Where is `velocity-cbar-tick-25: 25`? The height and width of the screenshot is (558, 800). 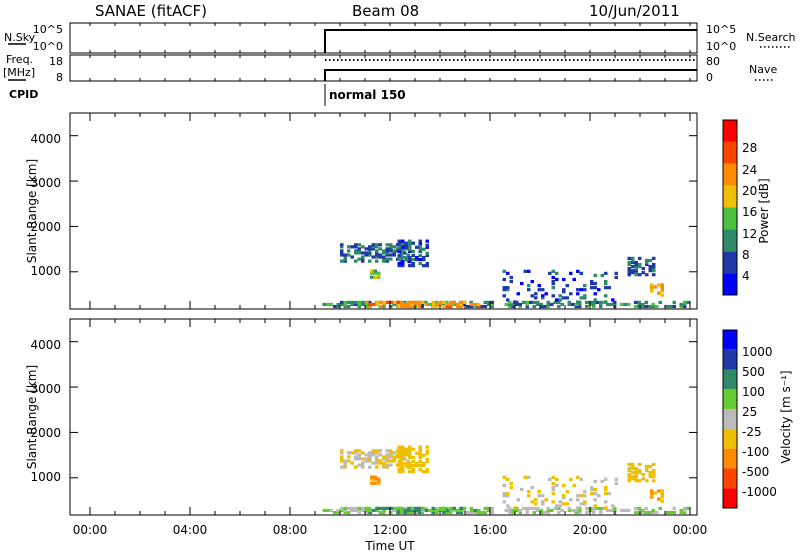
velocity-cbar-tick-25: 25 is located at coordinates (749, 412).